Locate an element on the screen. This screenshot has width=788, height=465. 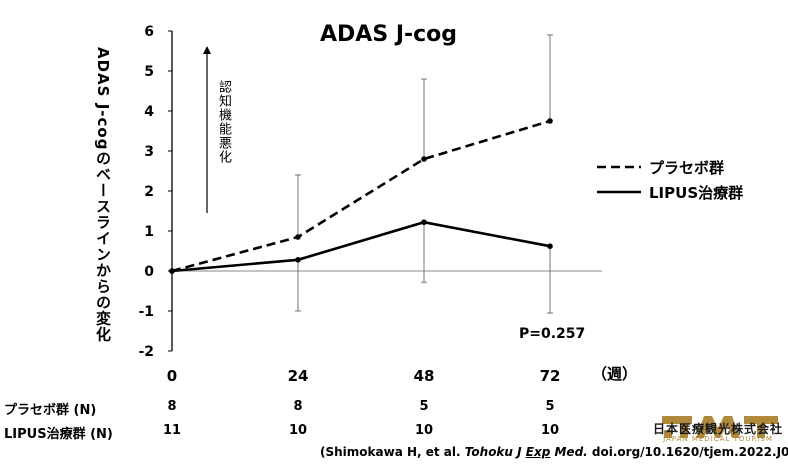
citation-journal: Tohoku J Exp Med. is located at coordinates (526, 452).